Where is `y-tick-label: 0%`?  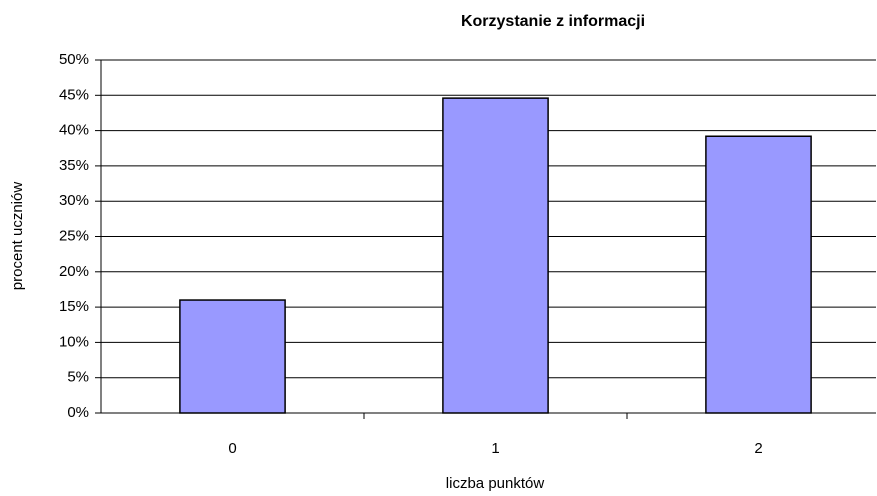
y-tick-label: 0% is located at coordinates (78, 412).